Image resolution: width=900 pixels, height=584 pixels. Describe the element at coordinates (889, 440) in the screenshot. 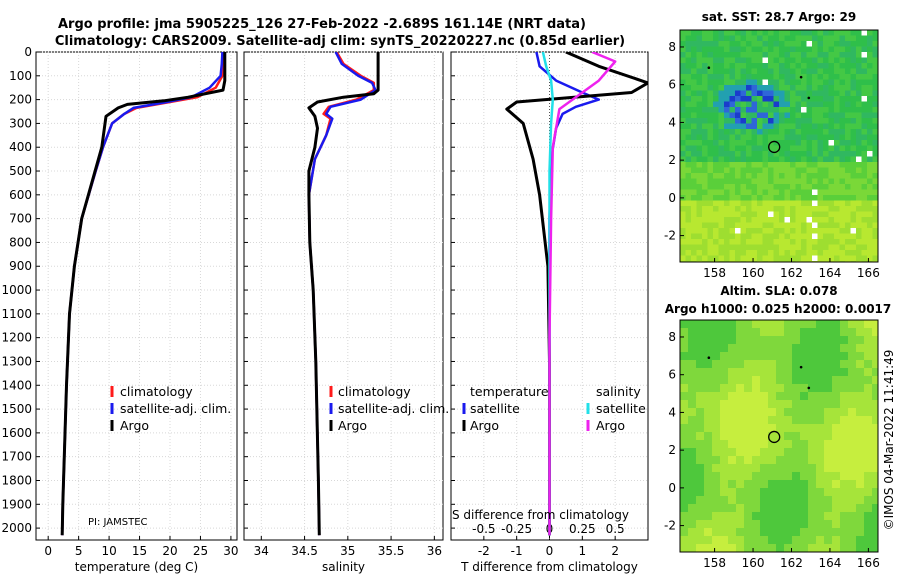

I see `imos-timestamp: ©IMOS 04-Mar-2022 11:41:49` at that location.